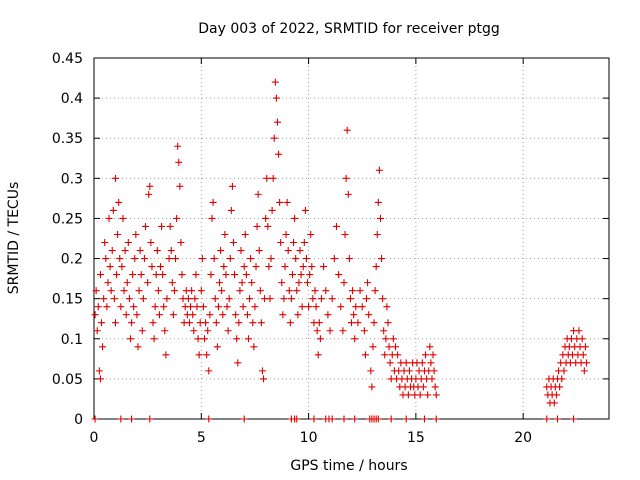 The height and width of the screenshot is (480, 640). Describe the element at coordinates (78, 420) in the screenshot. I see `y-tick-label: 0` at that location.